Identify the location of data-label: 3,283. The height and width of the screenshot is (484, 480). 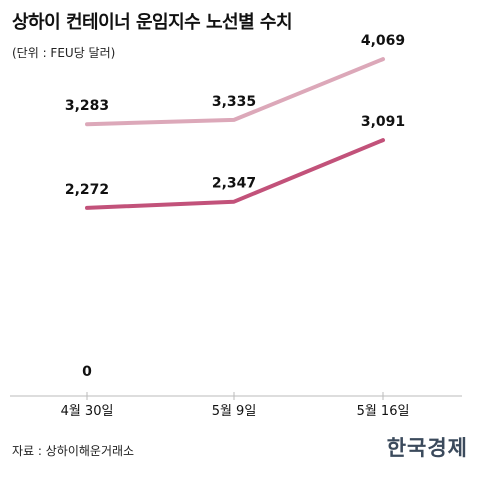
(87, 106).